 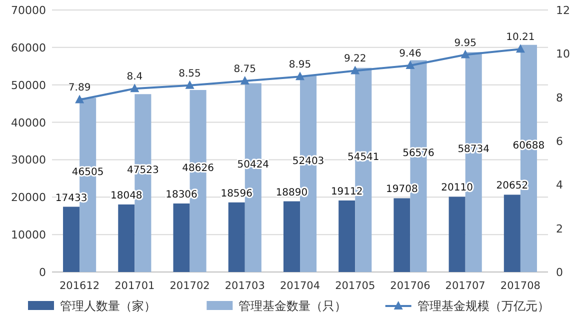 I want to click on y-tick-label: 40000, so click(x=28, y=123).